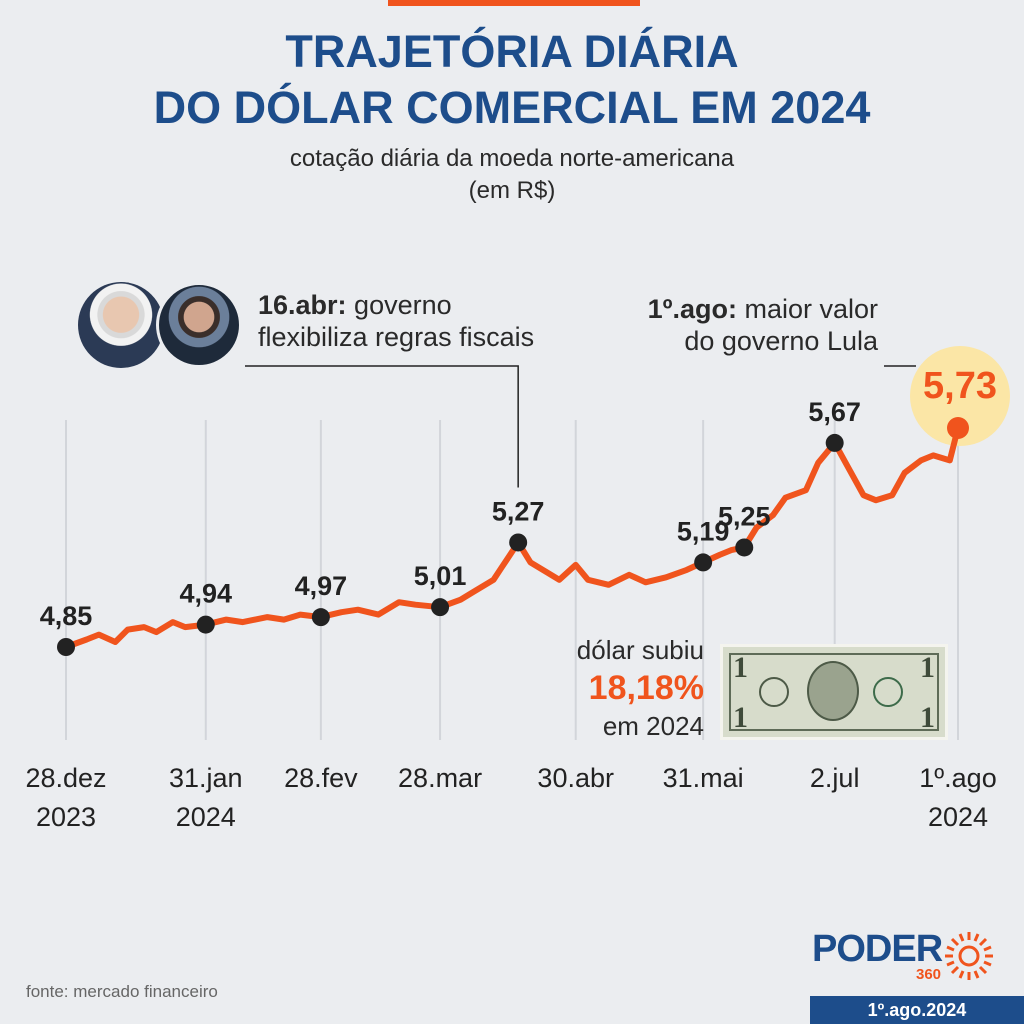 This screenshot has height=1024, width=1024. I want to click on publication-date: 1º.ago.2024, so click(917, 1010).